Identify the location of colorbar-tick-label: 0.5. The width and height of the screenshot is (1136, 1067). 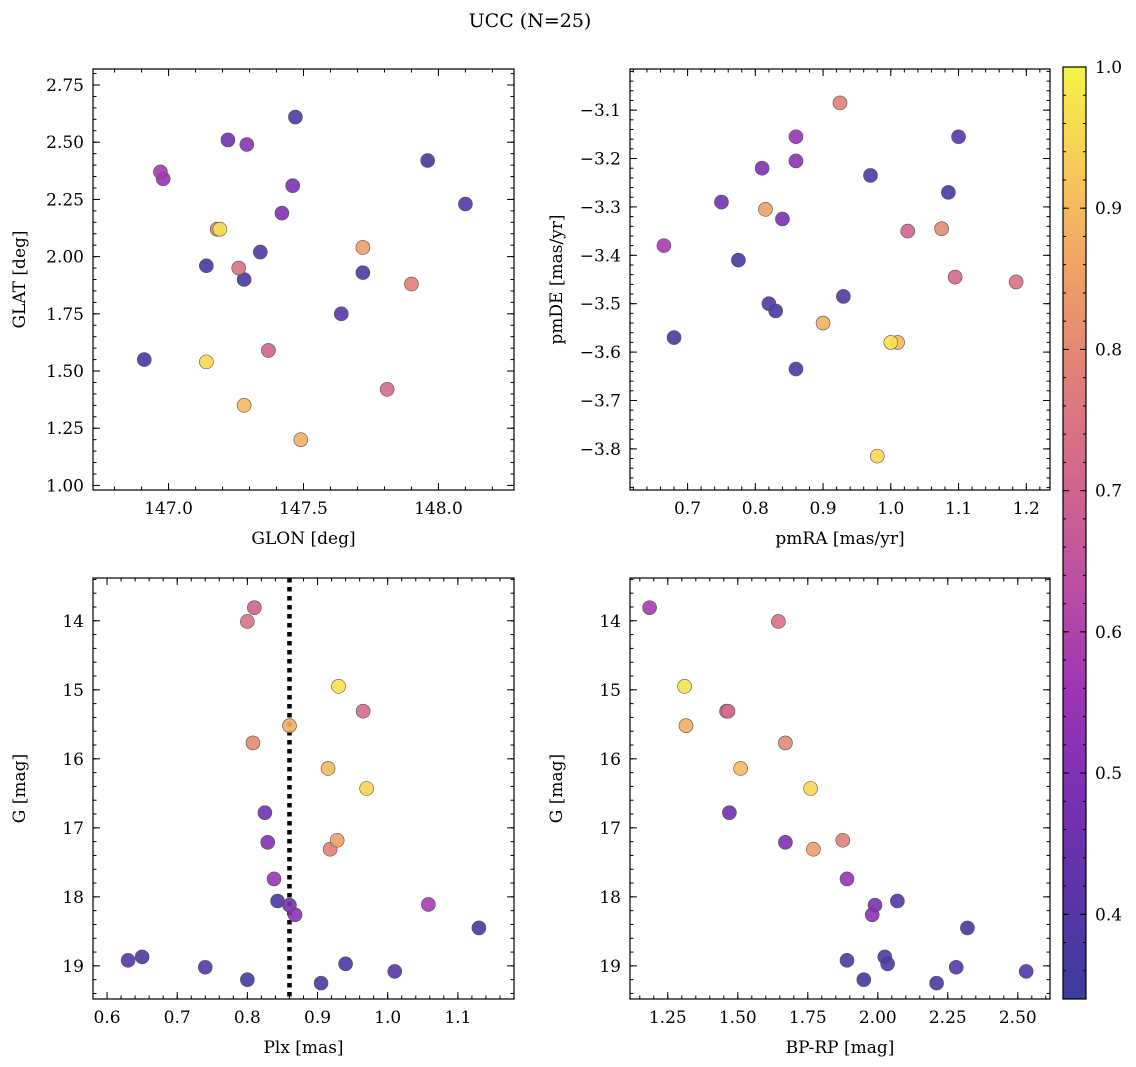
(1108, 774).